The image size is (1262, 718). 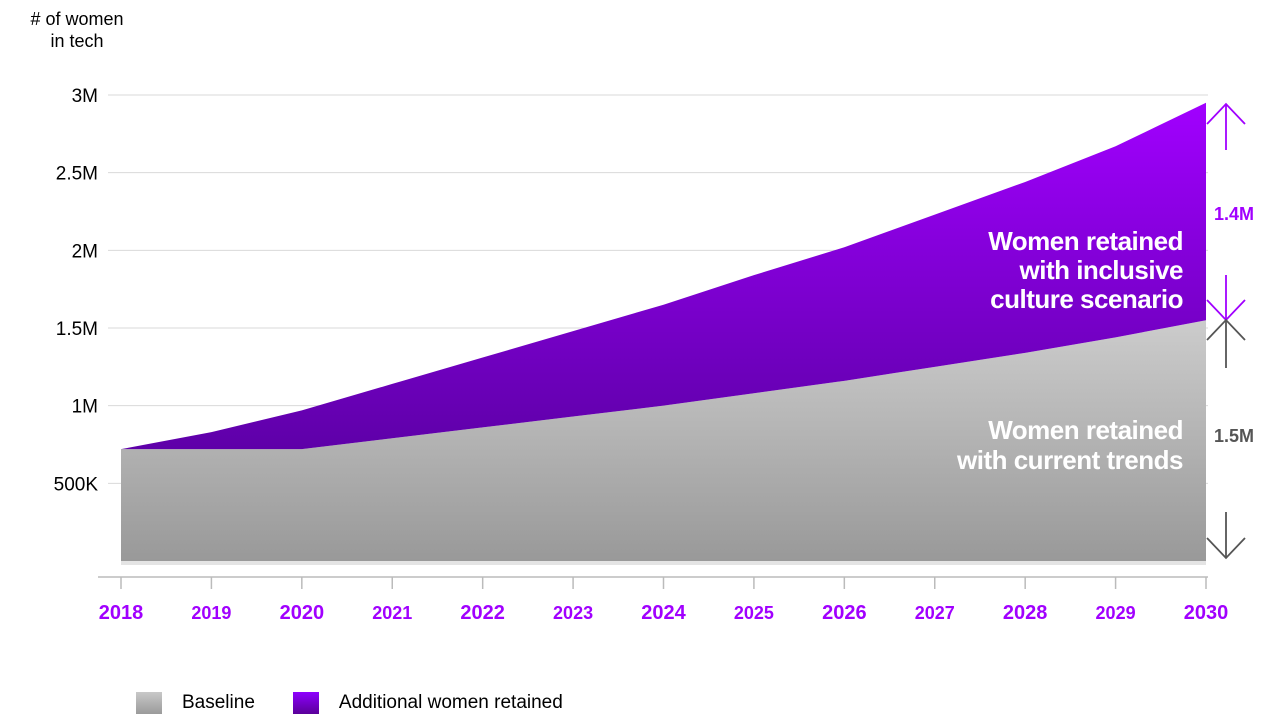 What do you see at coordinates (1226, 548) in the screenshot?
I see `arrow-down-baseline-head` at bounding box center [1226, 548].